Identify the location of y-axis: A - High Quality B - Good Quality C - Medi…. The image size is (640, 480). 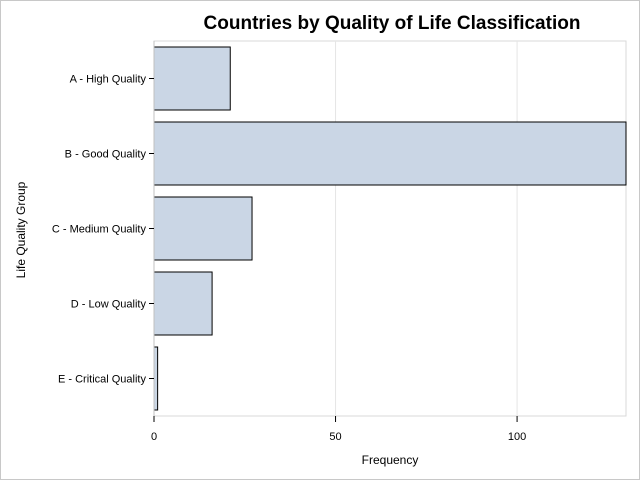
(103, 228).